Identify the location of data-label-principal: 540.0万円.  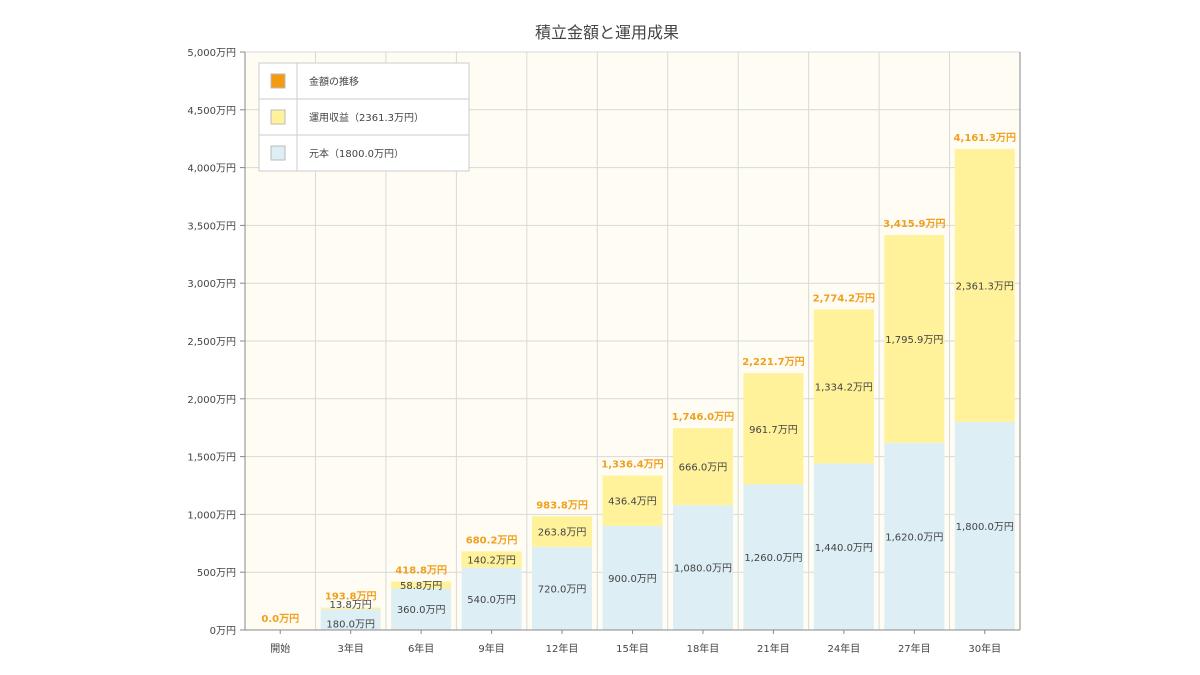
(491, 600).